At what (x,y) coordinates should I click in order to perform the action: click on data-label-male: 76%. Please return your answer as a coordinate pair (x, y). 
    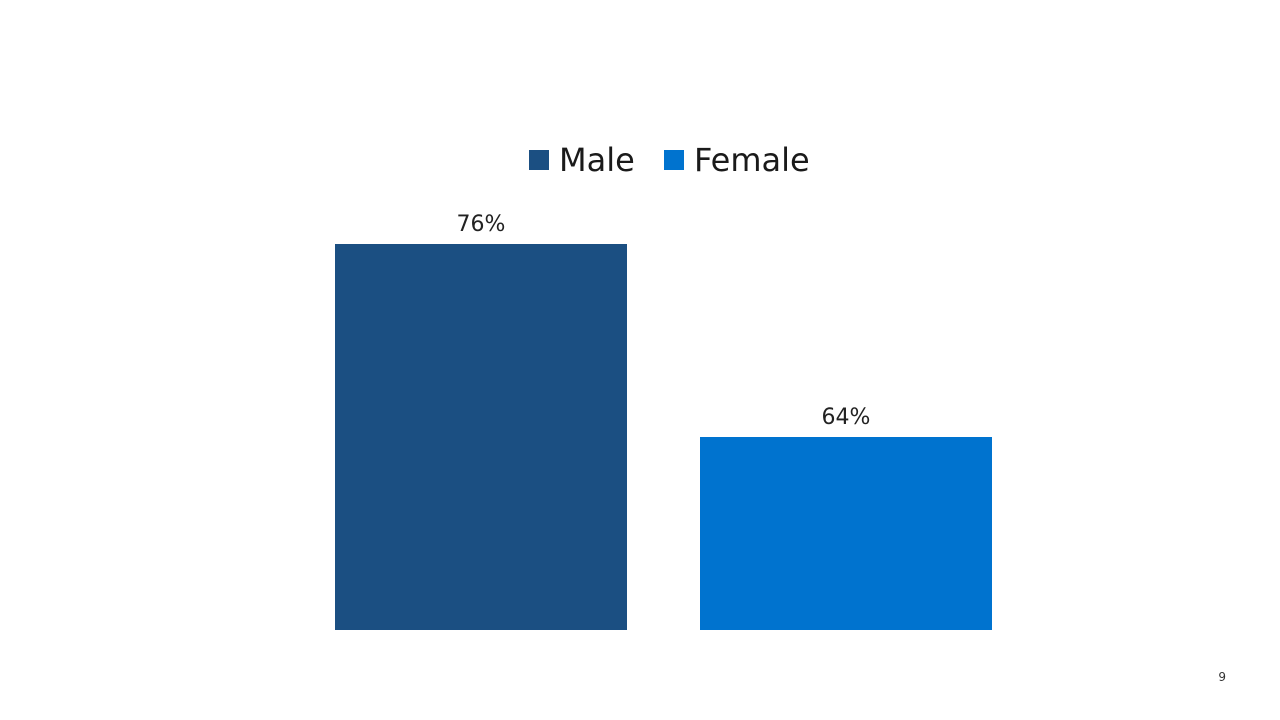
    Looking at the image, I should click on (481, 224).